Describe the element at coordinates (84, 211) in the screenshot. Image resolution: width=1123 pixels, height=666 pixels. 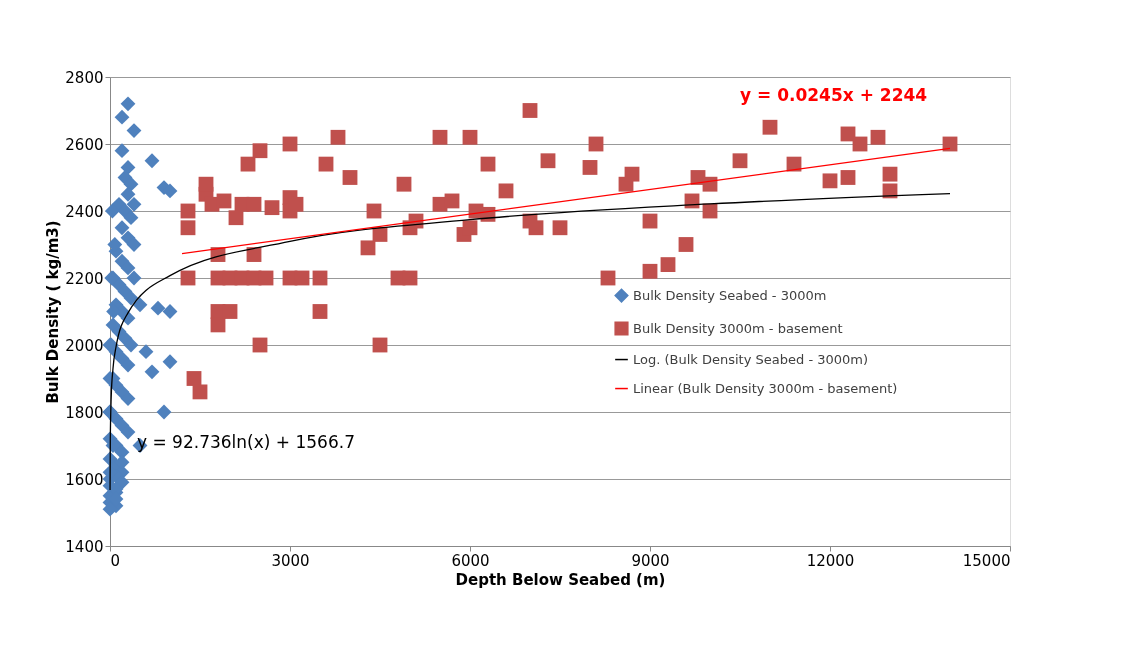
I see `y-tick-label: 2400` at that location.